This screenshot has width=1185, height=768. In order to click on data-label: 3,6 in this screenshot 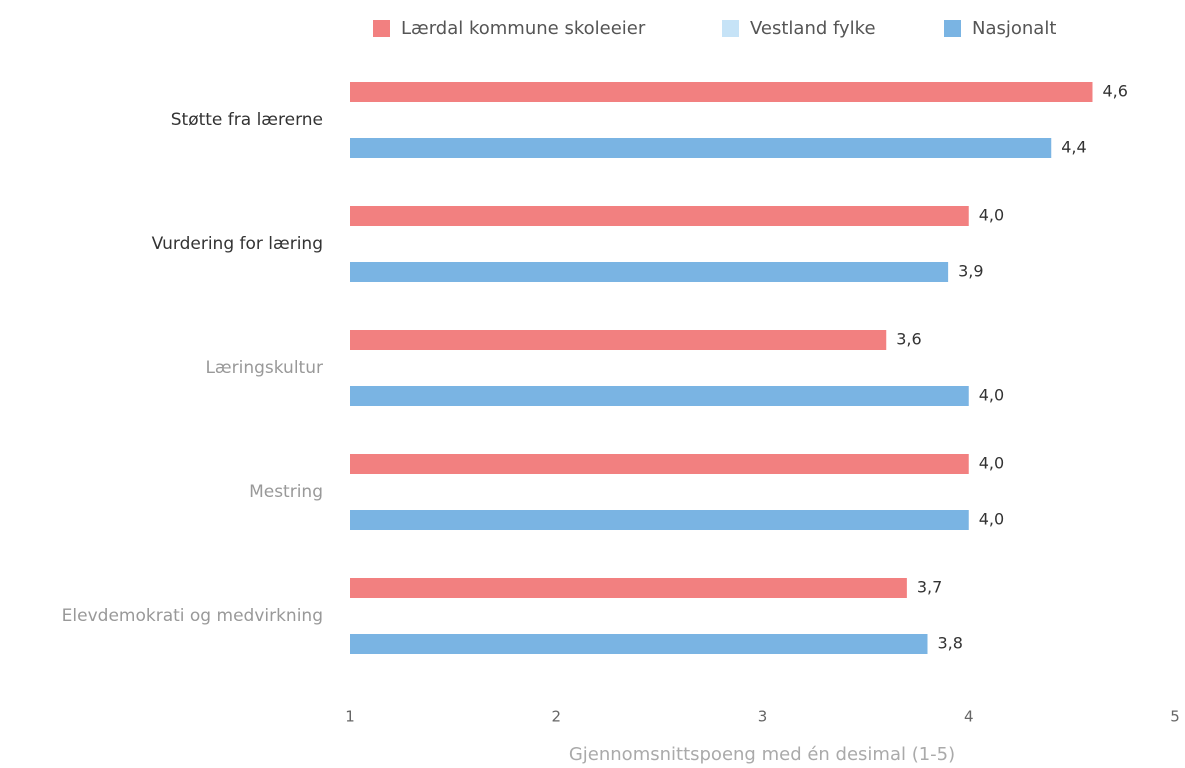, I will do `click(908, 339)`.